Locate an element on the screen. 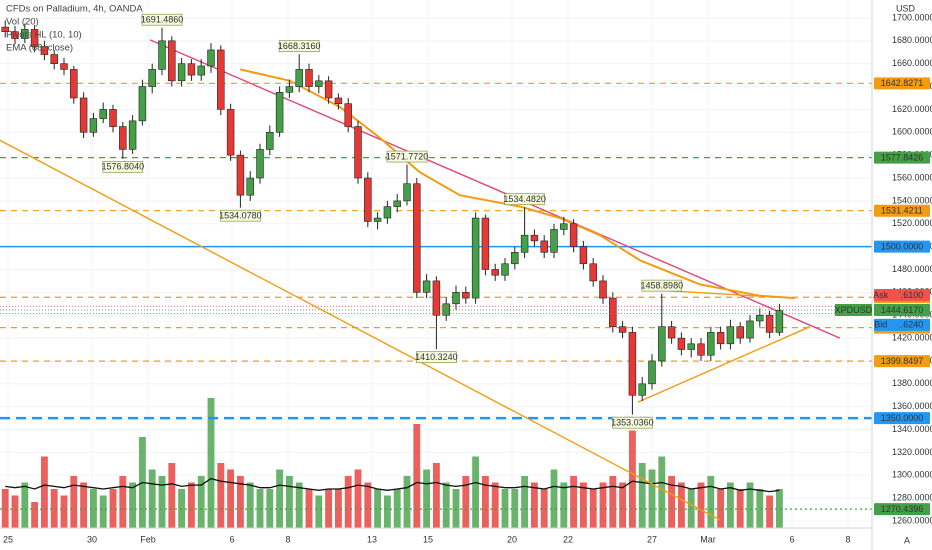  pivot-label: 1410.3240 is located at coordinates (436, 357).